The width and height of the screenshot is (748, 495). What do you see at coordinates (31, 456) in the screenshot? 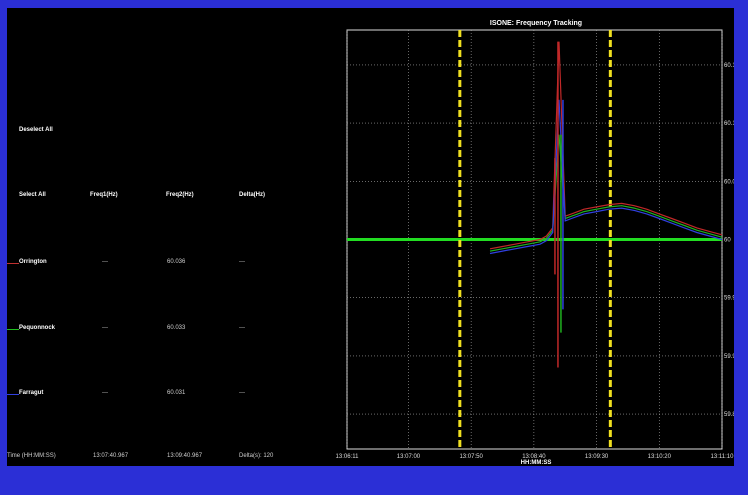
I see `time-label: Time (HH:MM:SS)` at bounding box center [31, 456].